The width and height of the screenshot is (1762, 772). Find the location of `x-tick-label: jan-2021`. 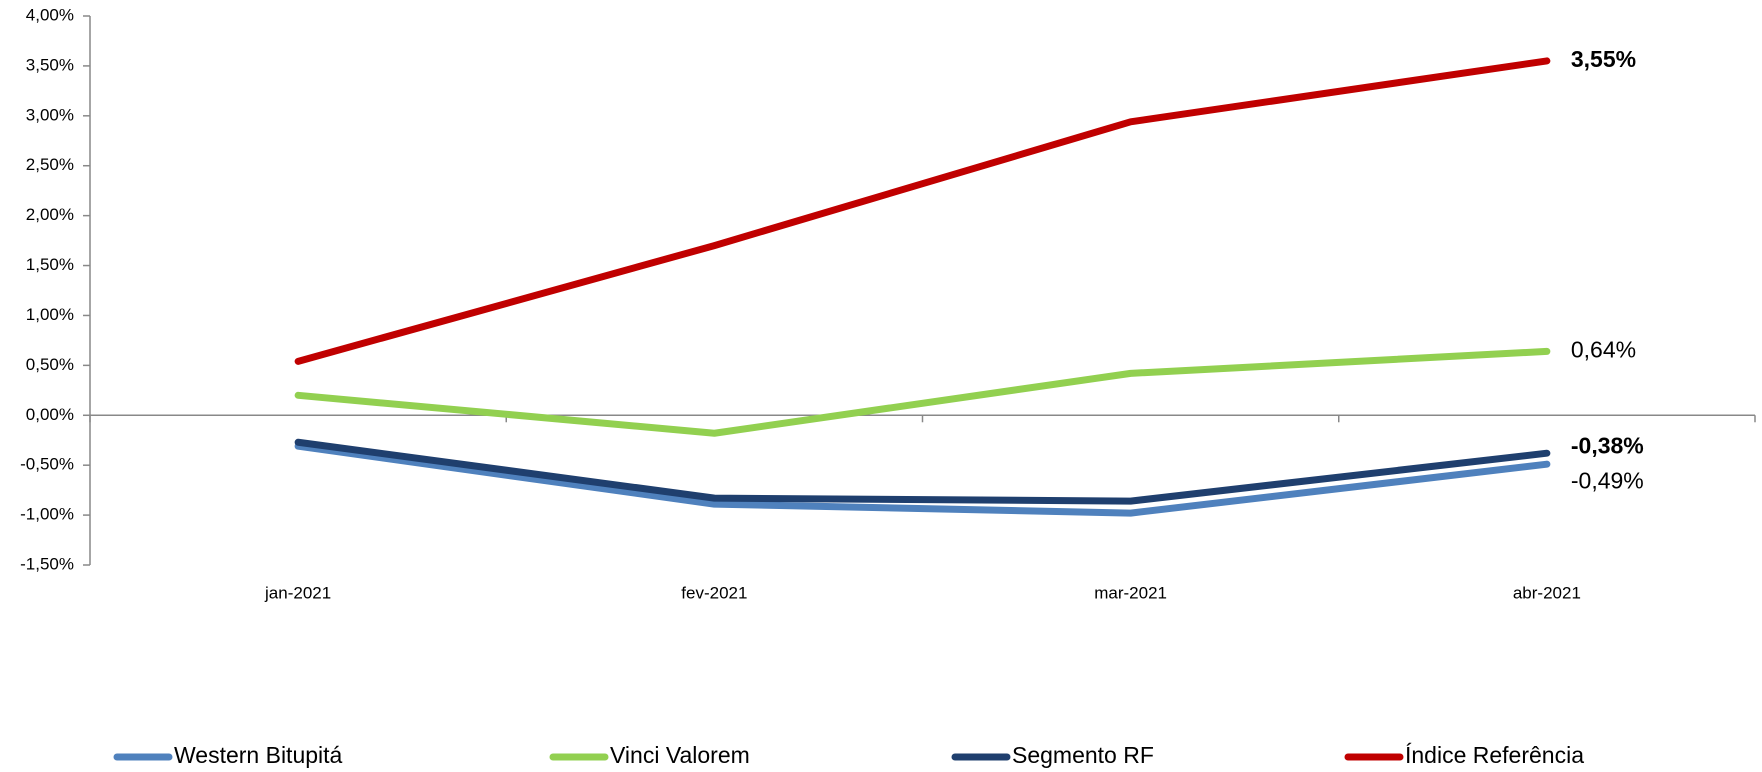

x-tick-label: jan-2021 is located at coordinates (297, 592).